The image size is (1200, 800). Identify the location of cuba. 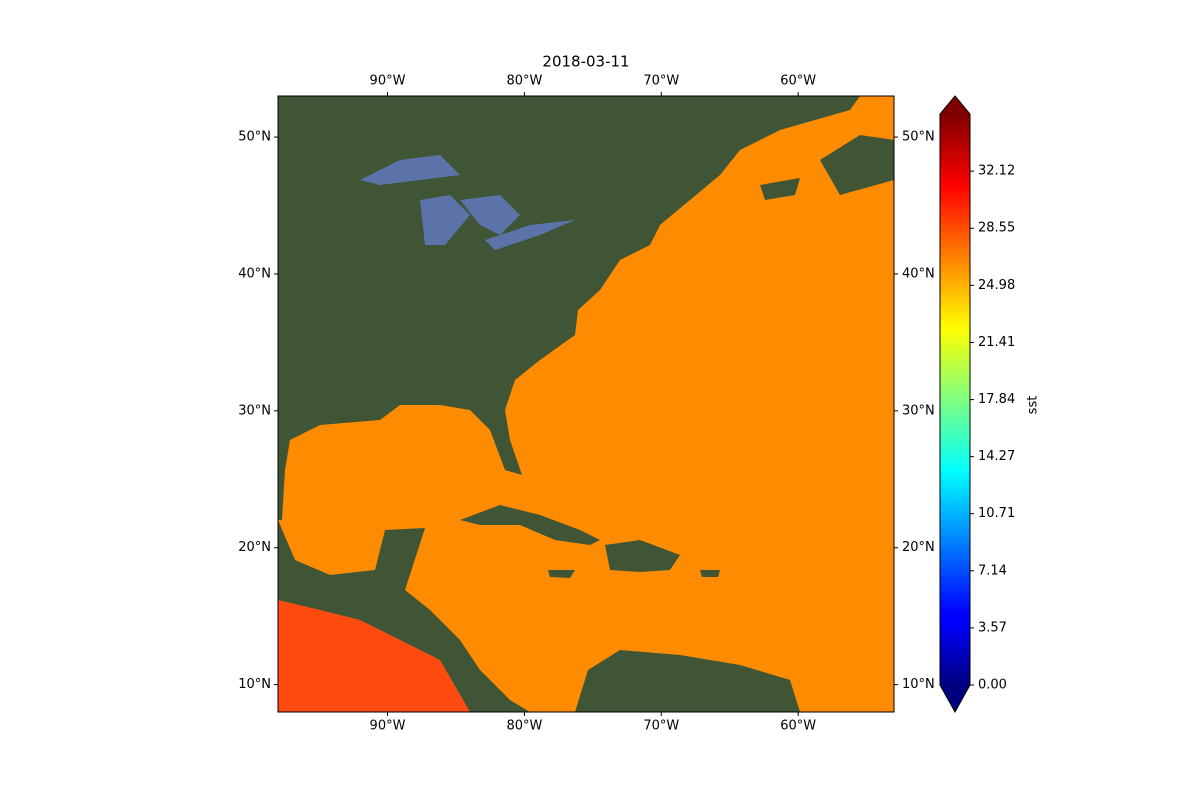
(530, 525).